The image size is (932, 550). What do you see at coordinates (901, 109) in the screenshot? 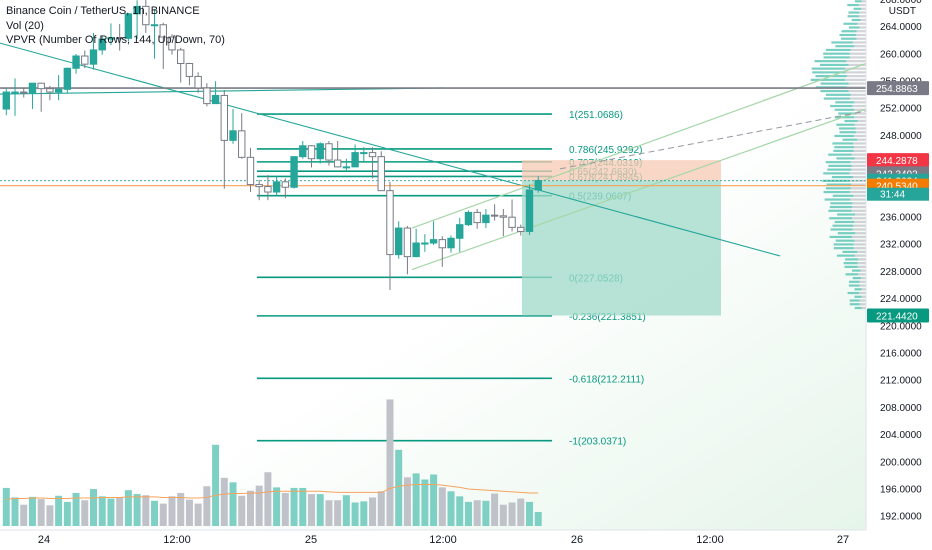
I see `price-tick-label: 252.0000` at bounding box center [901, 109].